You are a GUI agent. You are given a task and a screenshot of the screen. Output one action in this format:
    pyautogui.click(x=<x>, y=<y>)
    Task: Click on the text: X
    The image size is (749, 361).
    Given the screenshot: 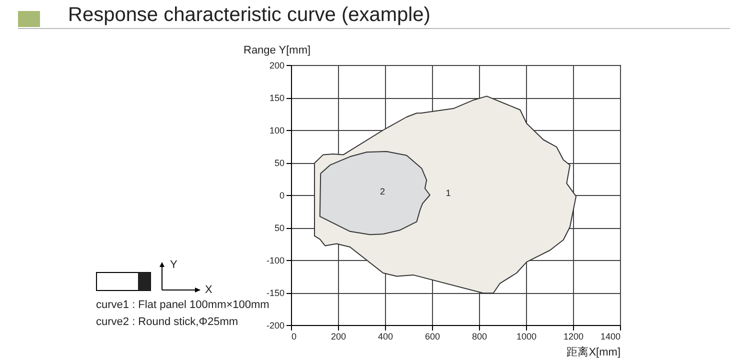 What is the action you would take?
    pyautogui.click(x=208, y=290)
    